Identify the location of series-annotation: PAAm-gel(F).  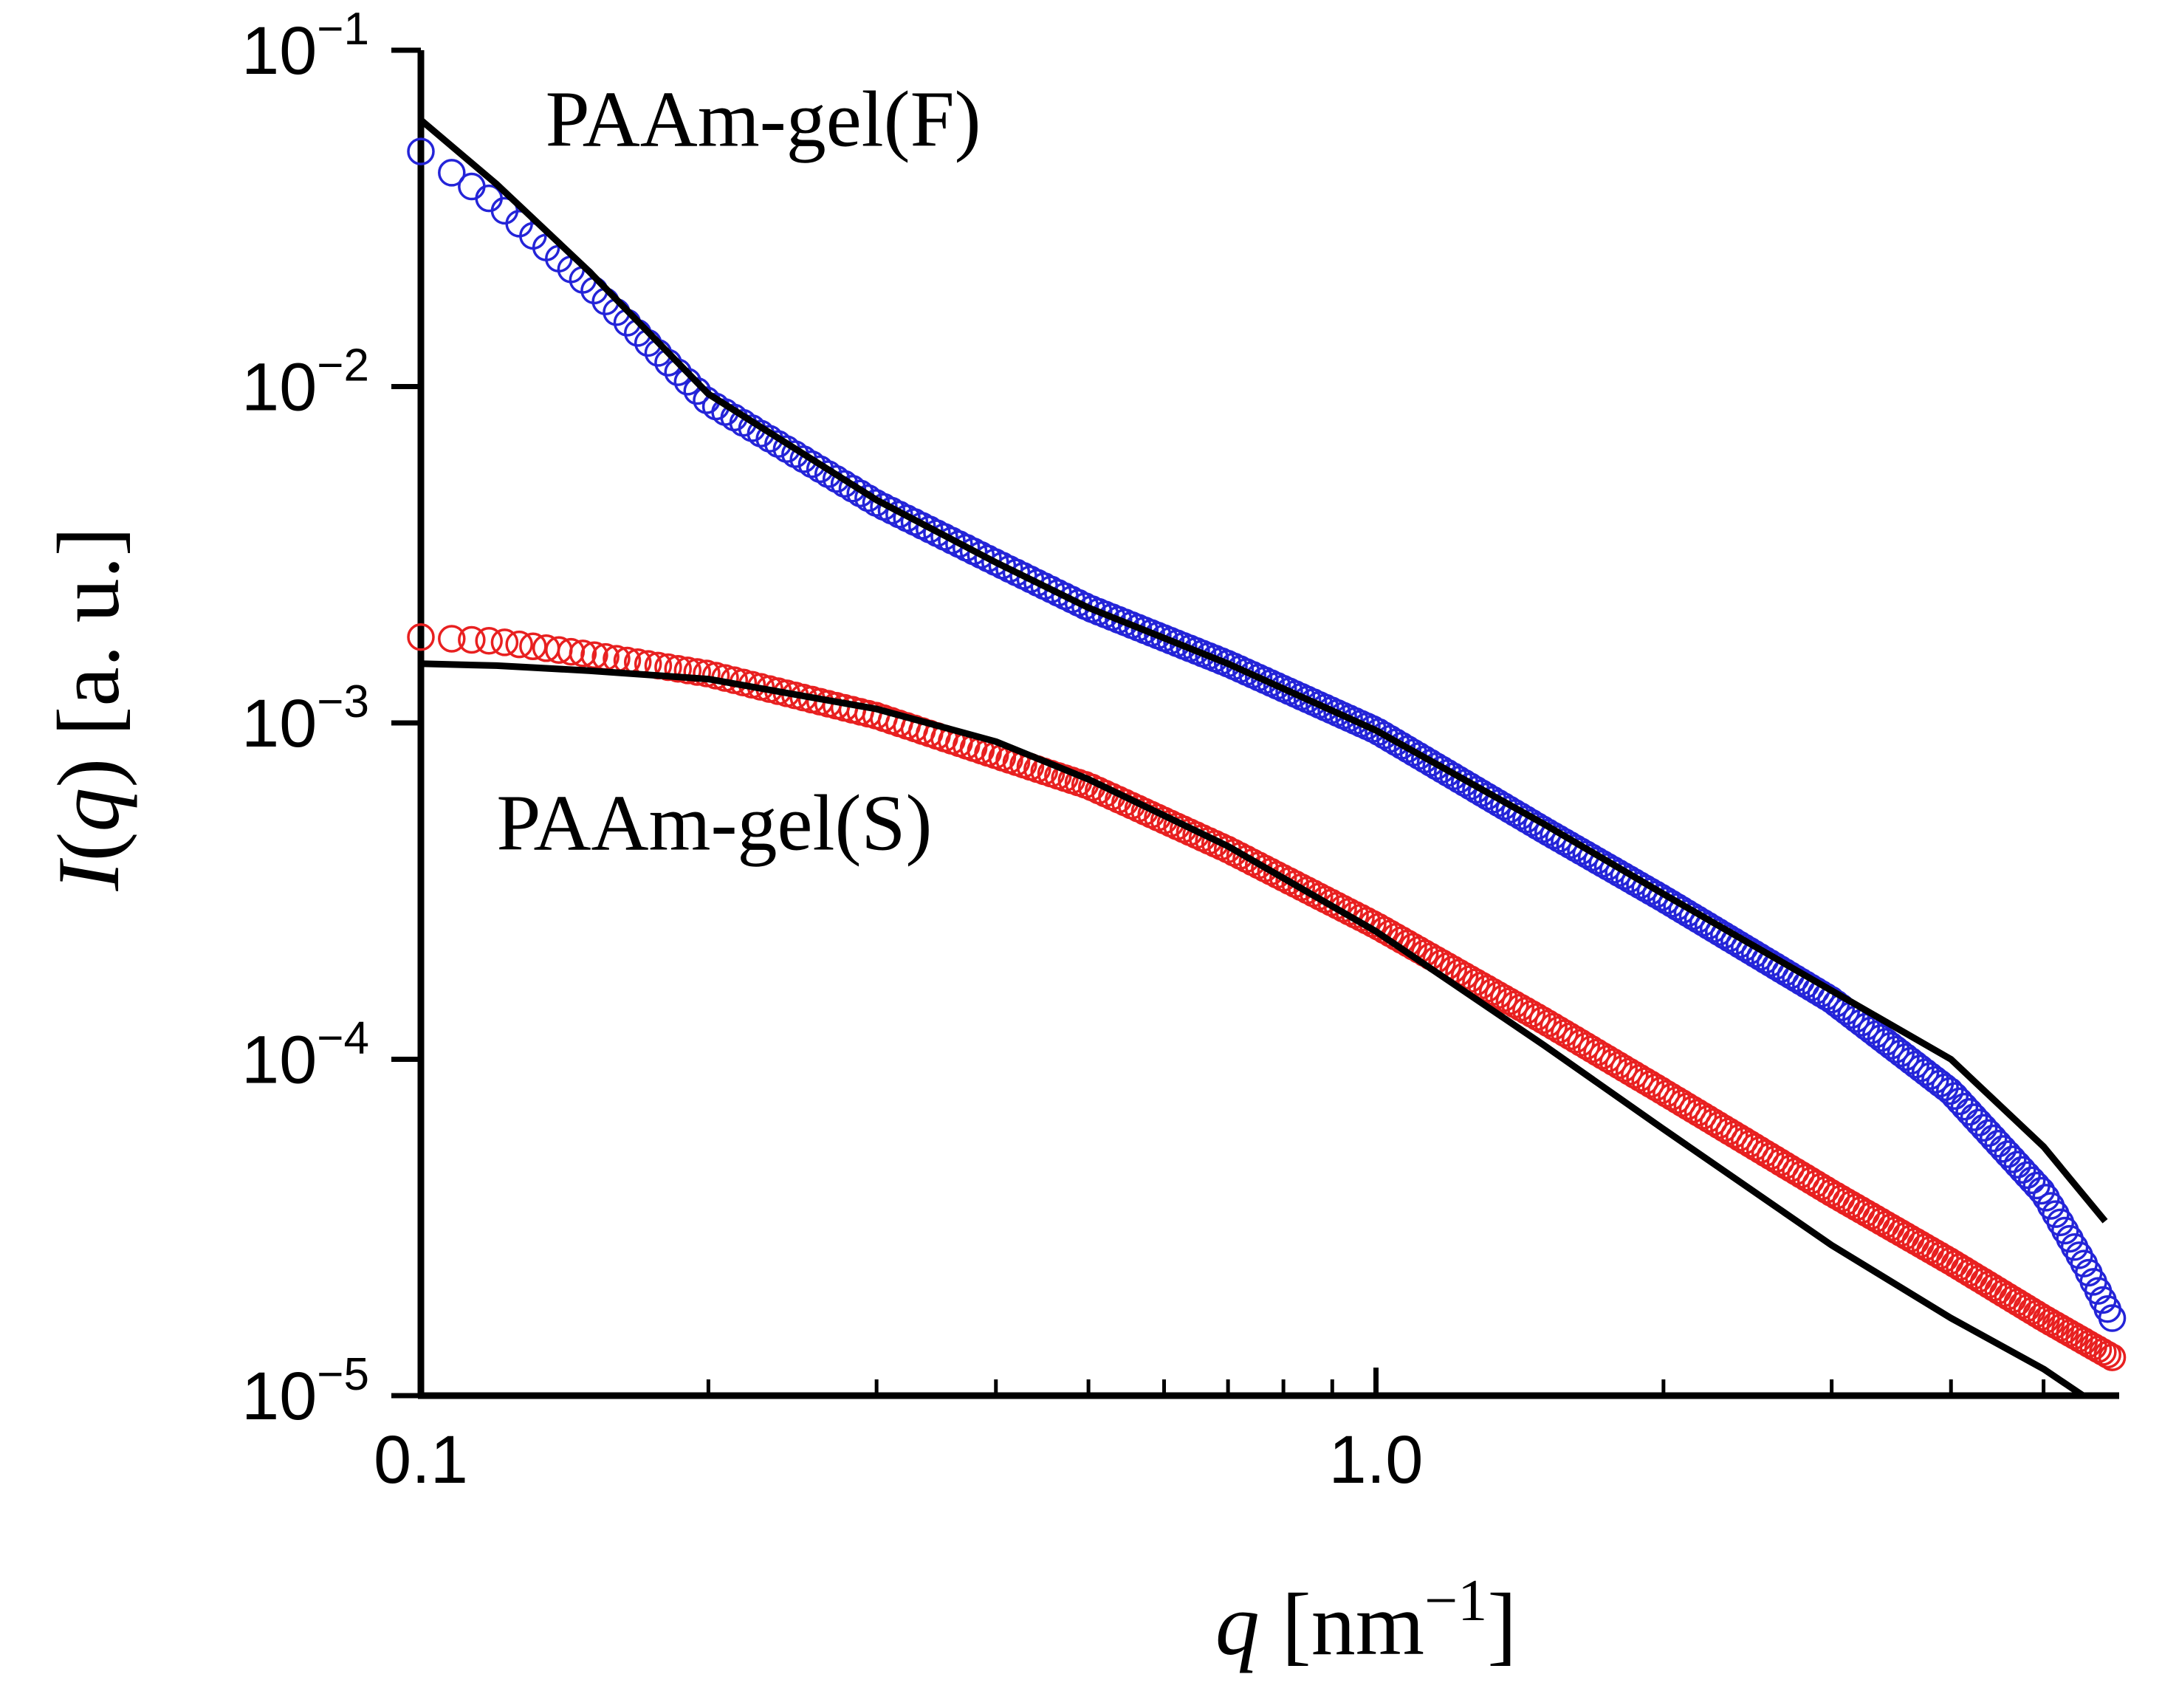
(763, 119).